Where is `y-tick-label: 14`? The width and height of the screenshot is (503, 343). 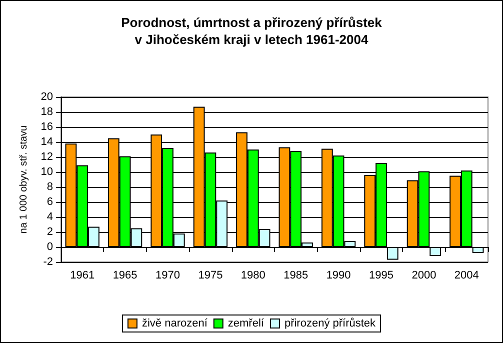
y-tick-label: 14 is located at coordinates (46, 142).